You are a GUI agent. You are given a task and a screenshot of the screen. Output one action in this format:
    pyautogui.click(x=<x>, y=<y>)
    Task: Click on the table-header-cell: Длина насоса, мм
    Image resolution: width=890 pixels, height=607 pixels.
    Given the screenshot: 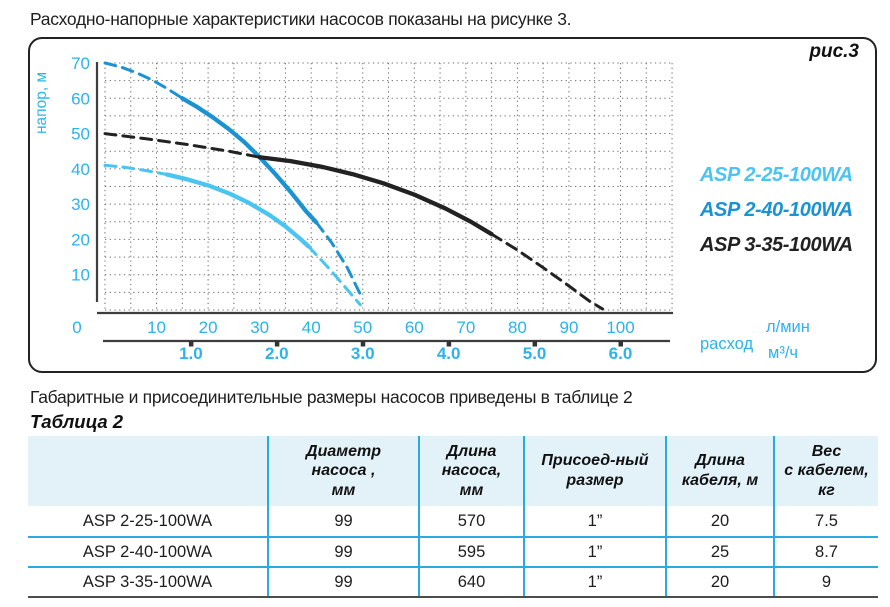 What is the action you would take?
    pyautogui.click(x=470, y=471)
    